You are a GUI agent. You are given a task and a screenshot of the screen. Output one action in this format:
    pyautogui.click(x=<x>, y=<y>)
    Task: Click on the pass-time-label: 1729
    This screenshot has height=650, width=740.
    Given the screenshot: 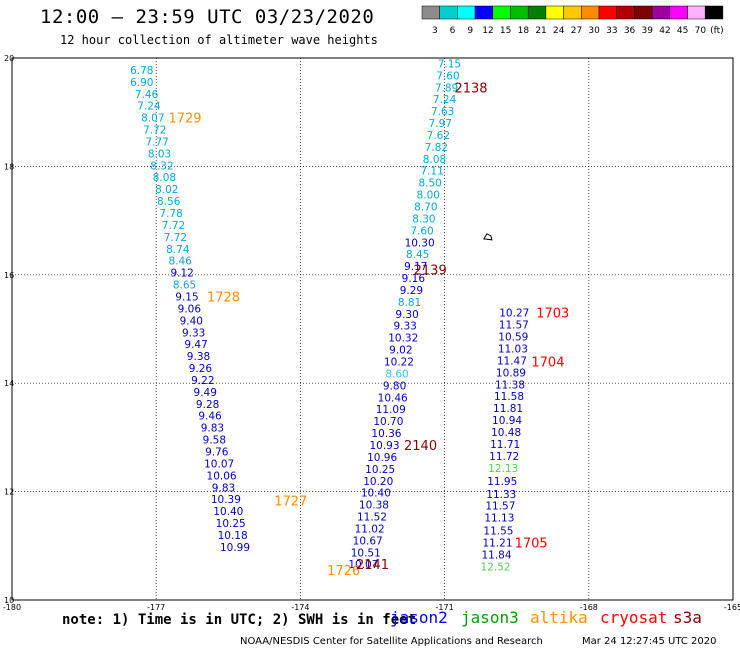 What is the action you would take?
    pyautogui.click(x=184, y=119)
    